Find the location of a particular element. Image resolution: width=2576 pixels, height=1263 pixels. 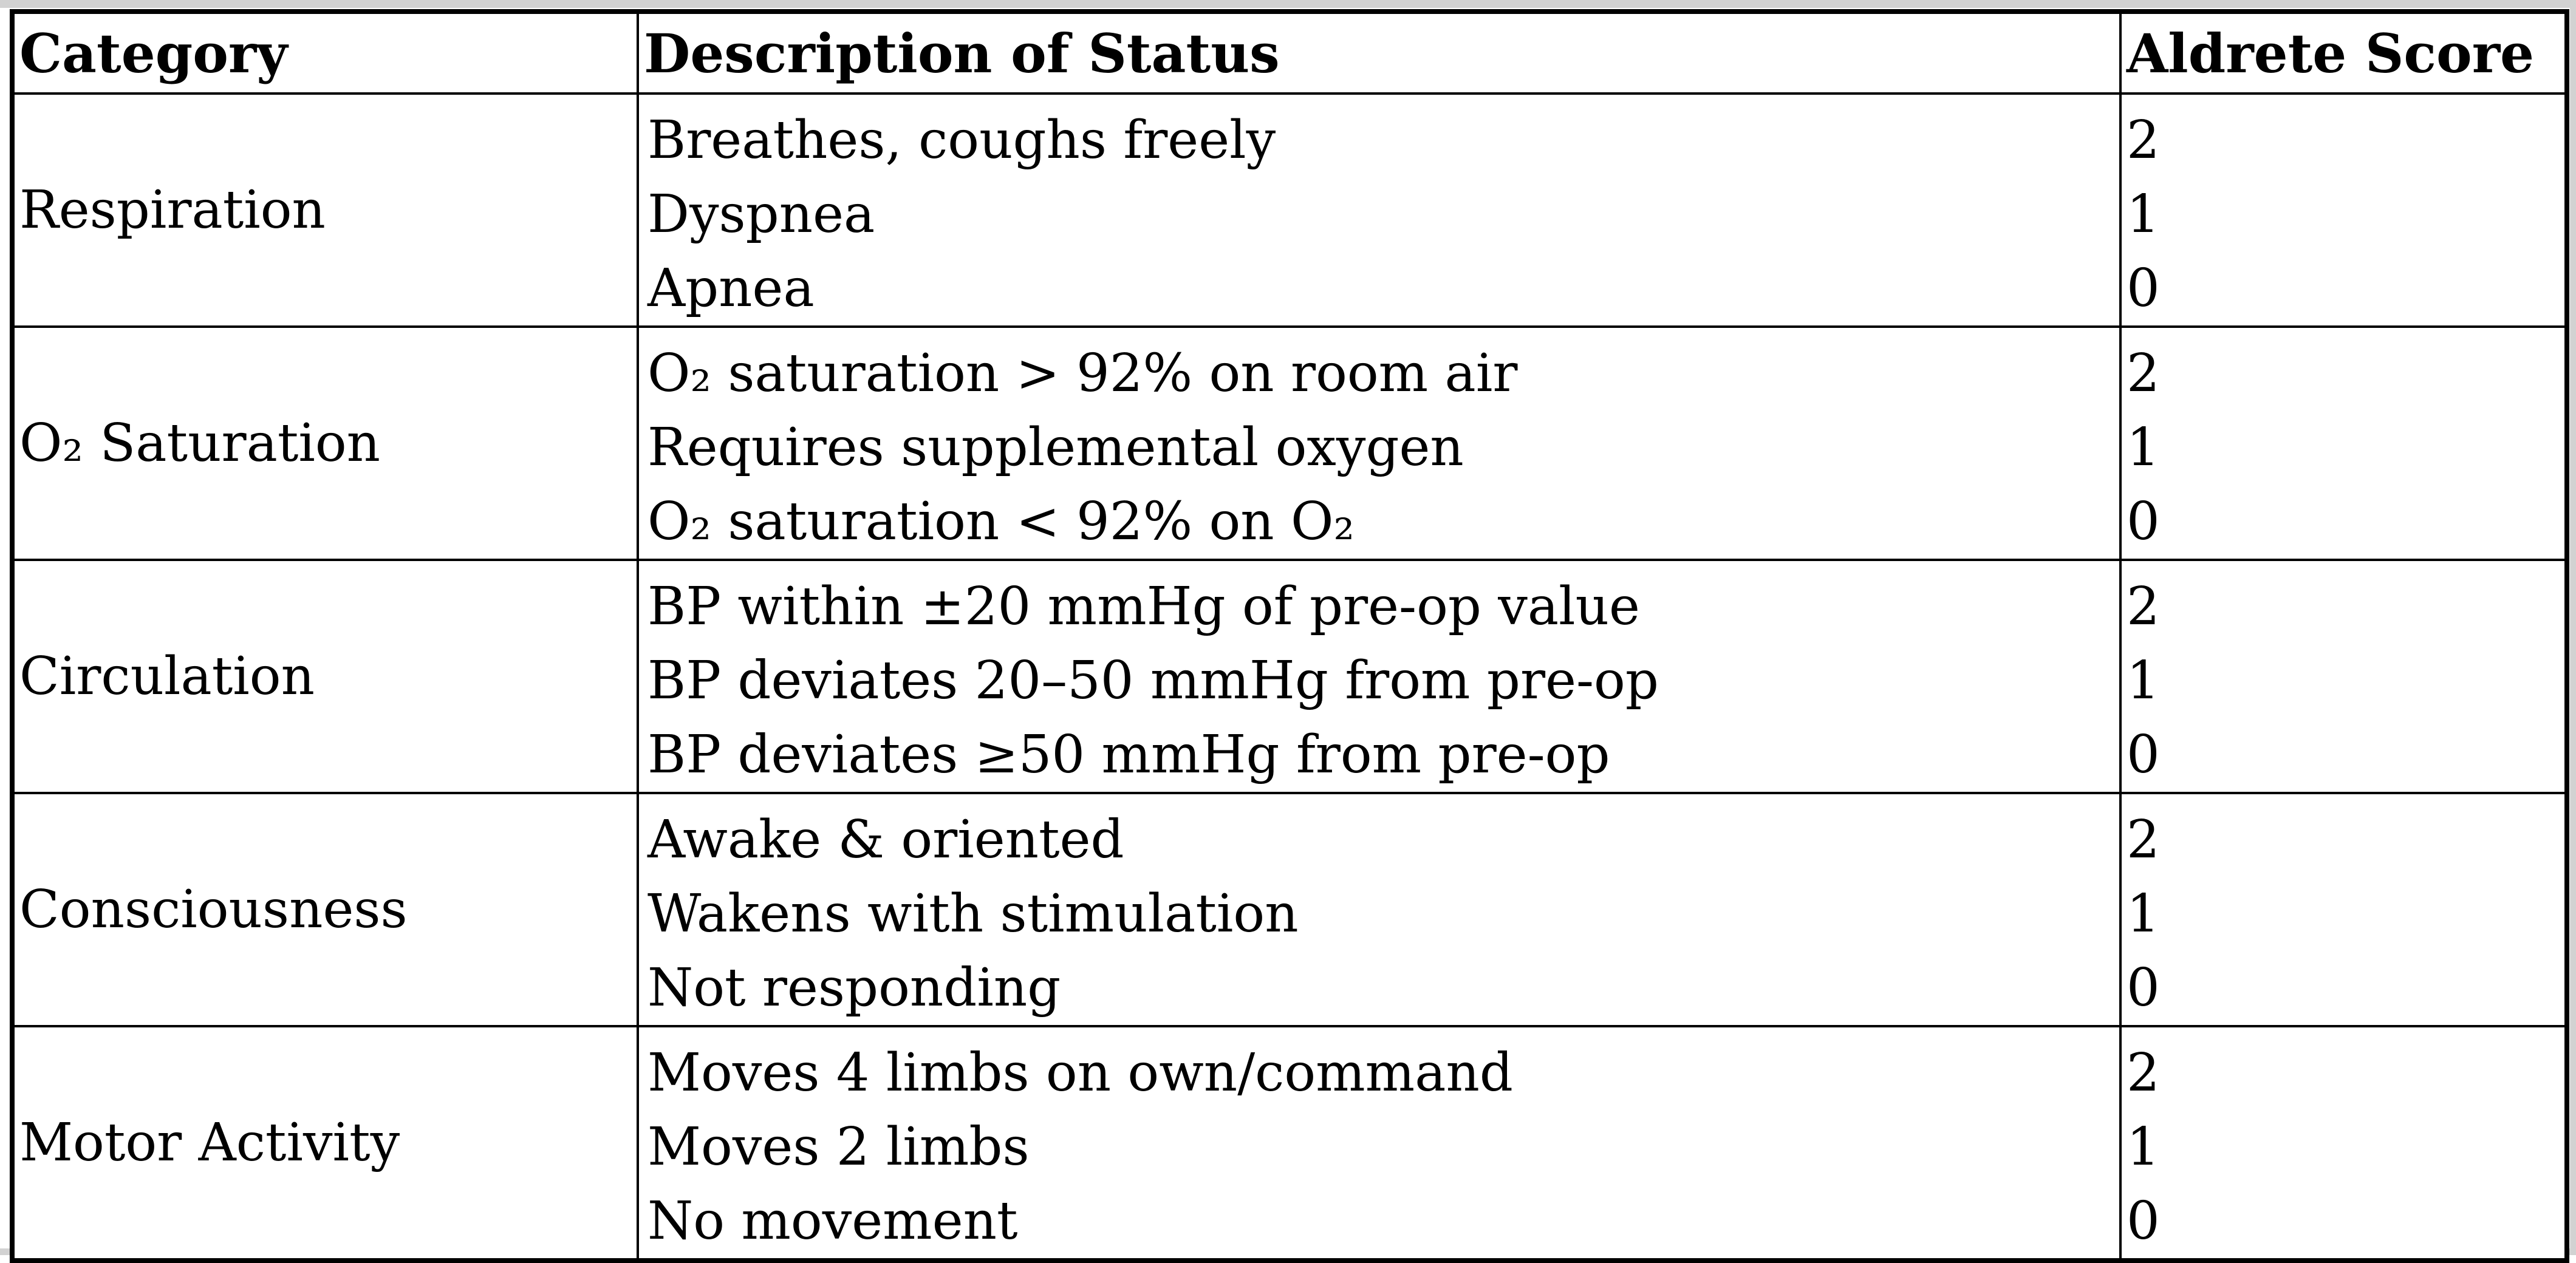

description-line: Moves 4 limbs on own/command is located at coordinates (1080, 1073).